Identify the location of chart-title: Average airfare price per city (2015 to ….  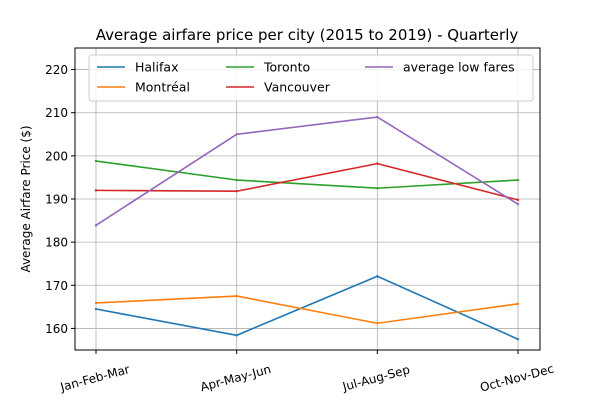
(307, 35).